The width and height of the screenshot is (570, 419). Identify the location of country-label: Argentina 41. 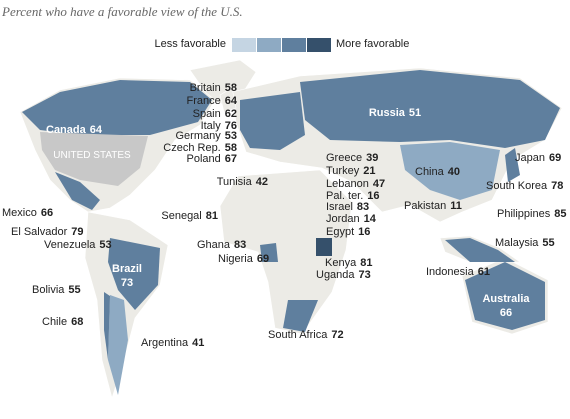
(172, 343).